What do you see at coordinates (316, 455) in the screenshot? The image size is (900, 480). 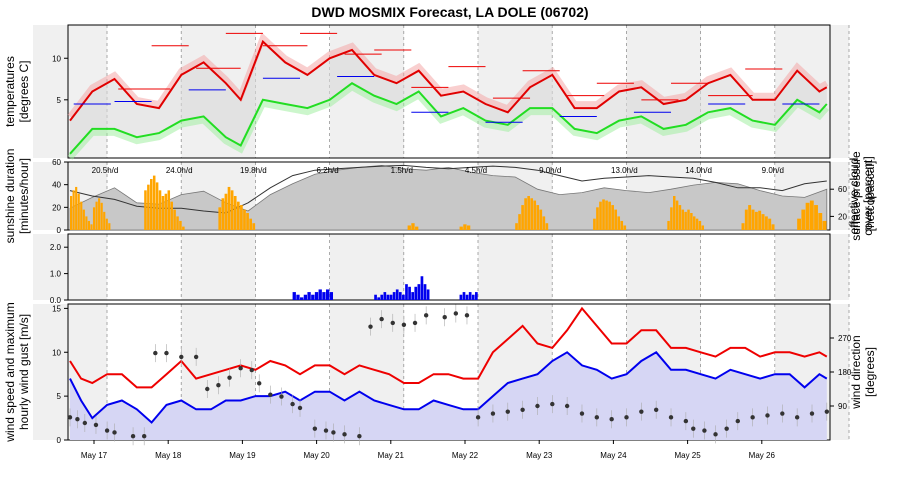 I see `x-tick-label: May 20` at bounding box center [316, 455].